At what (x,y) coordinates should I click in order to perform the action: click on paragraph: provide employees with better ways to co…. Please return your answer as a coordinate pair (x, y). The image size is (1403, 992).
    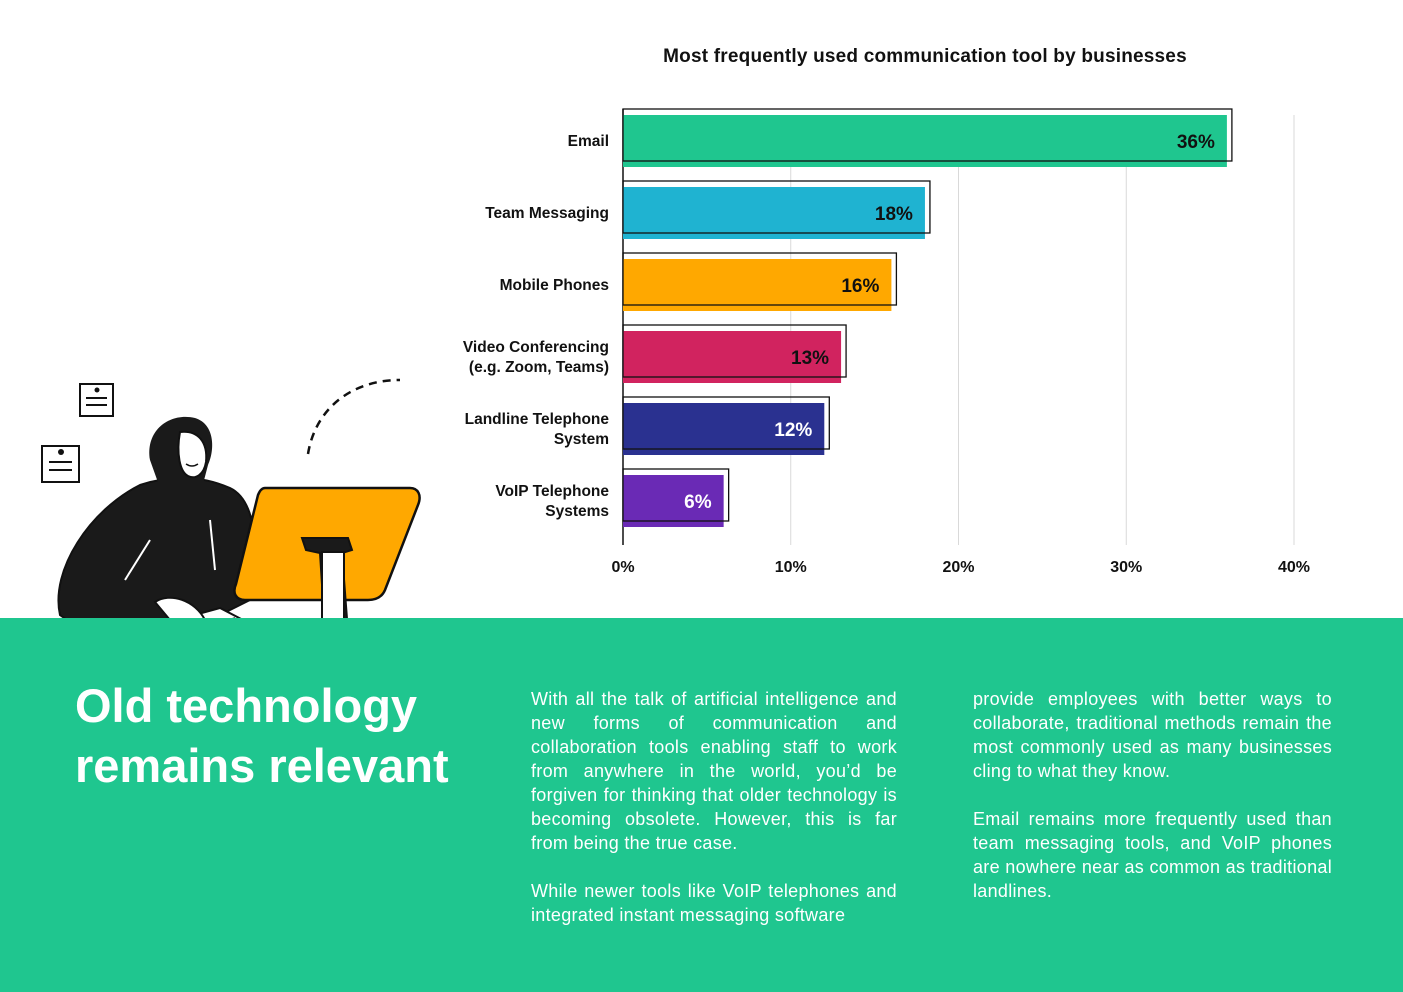
    Looking at the image, I should click on (1152, 735).